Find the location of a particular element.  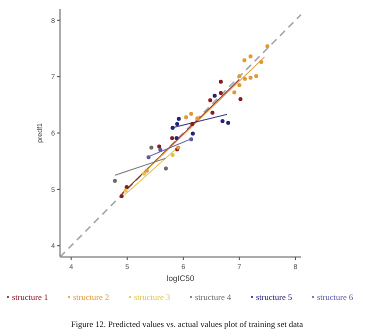

x-axis-title: logIC50 is located at coordinates (180, 278).